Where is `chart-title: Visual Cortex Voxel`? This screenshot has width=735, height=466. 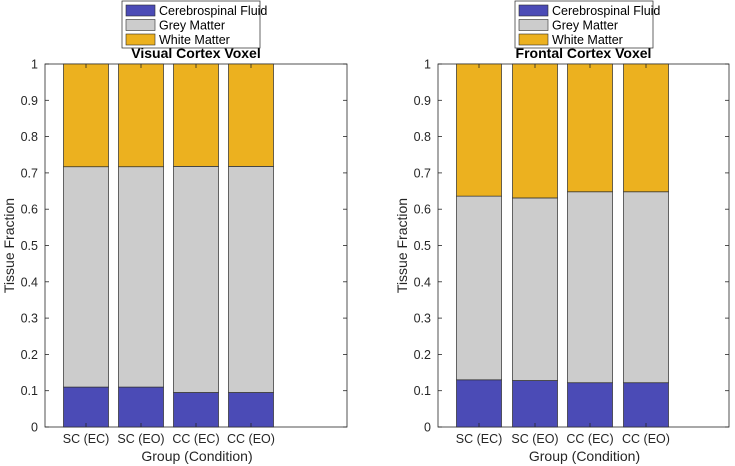
chart-title: Visual Cortex Voxel is located at coordinates (195, 53).